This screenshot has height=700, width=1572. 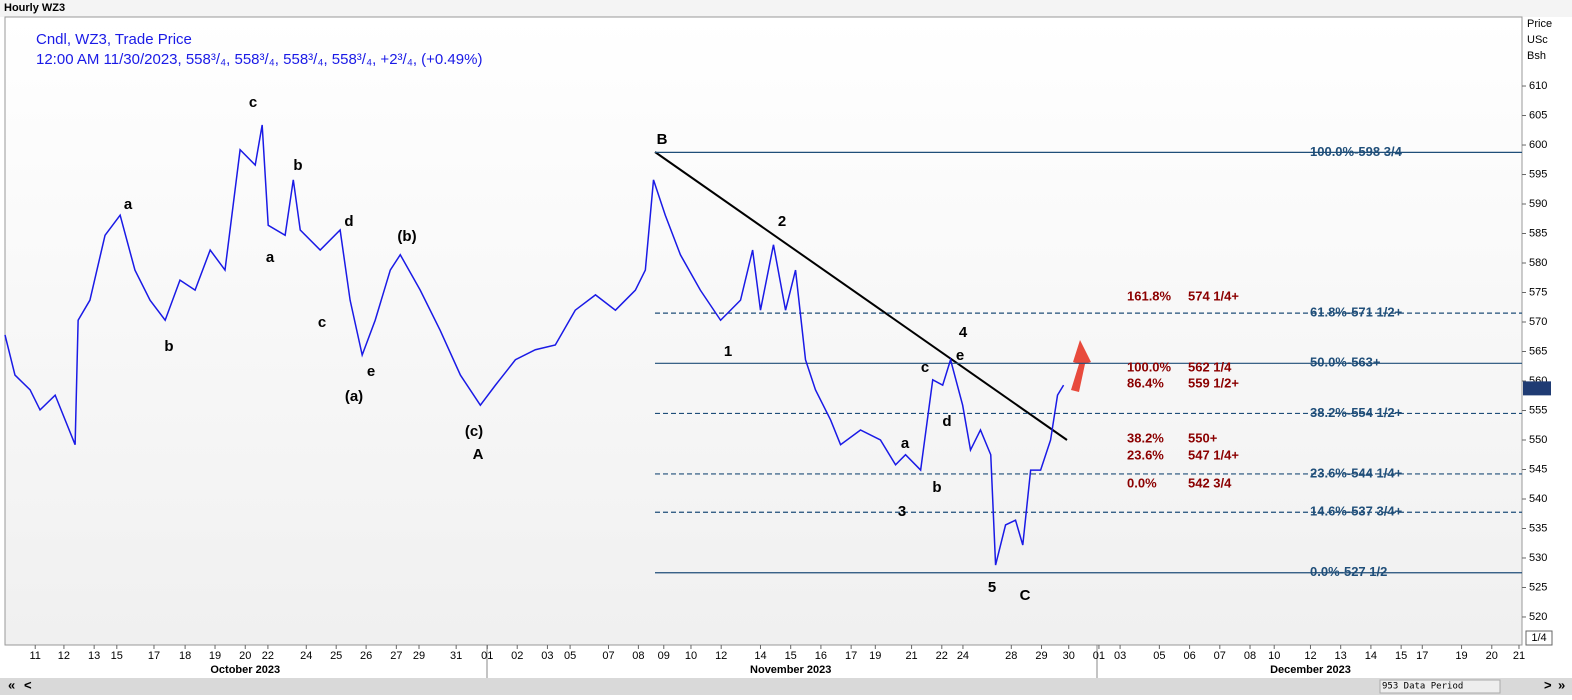 I want to click on projection-percent: 23.6%, so click(x=1145, y=454).